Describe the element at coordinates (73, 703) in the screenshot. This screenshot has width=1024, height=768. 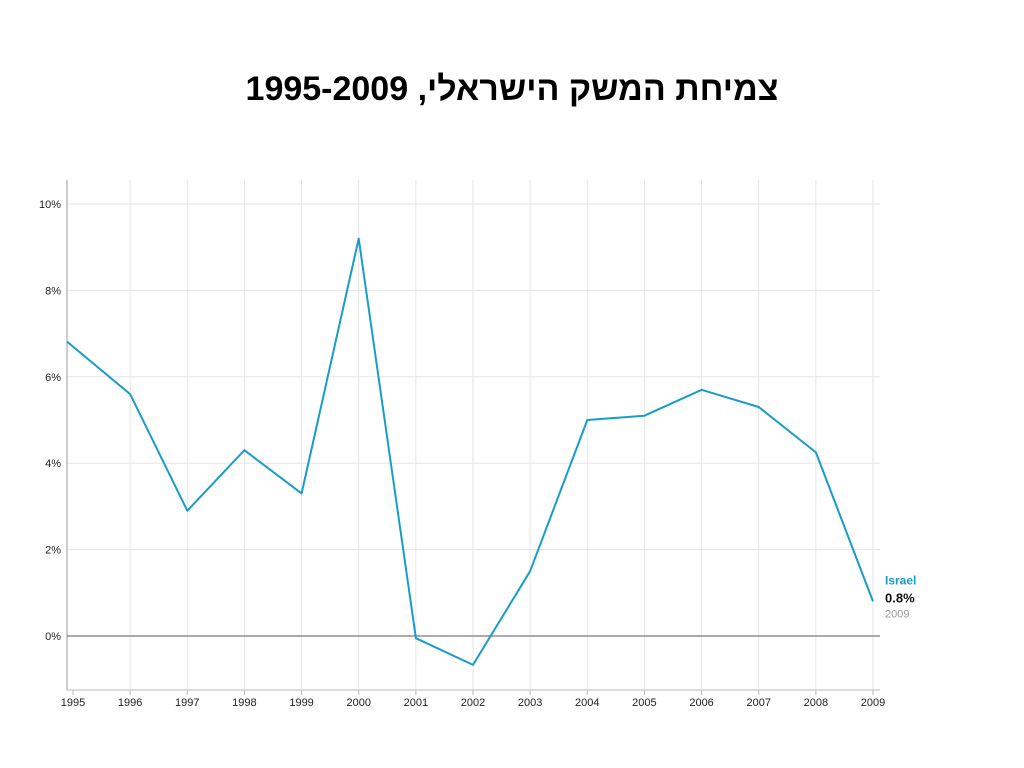
I see `x-tick-label-1995: 1995` at that location.